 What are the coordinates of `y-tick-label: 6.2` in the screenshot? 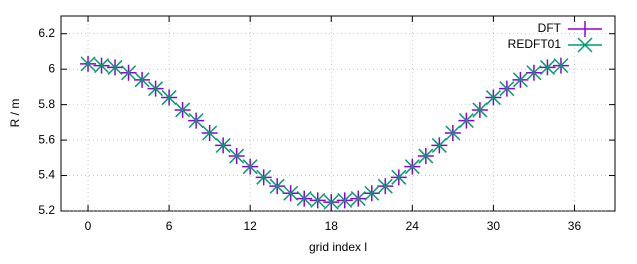 It's located at (46, 33).